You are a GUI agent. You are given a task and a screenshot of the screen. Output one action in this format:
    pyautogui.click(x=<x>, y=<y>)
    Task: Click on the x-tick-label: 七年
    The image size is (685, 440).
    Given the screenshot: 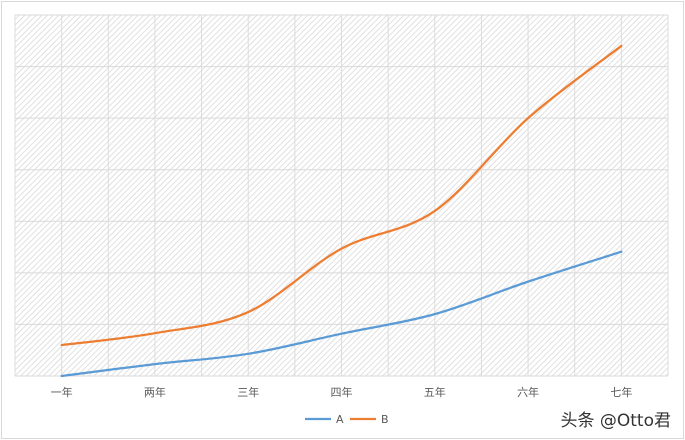 What is the action you would take?
    pyautogui.click(x=621, y=392)
    